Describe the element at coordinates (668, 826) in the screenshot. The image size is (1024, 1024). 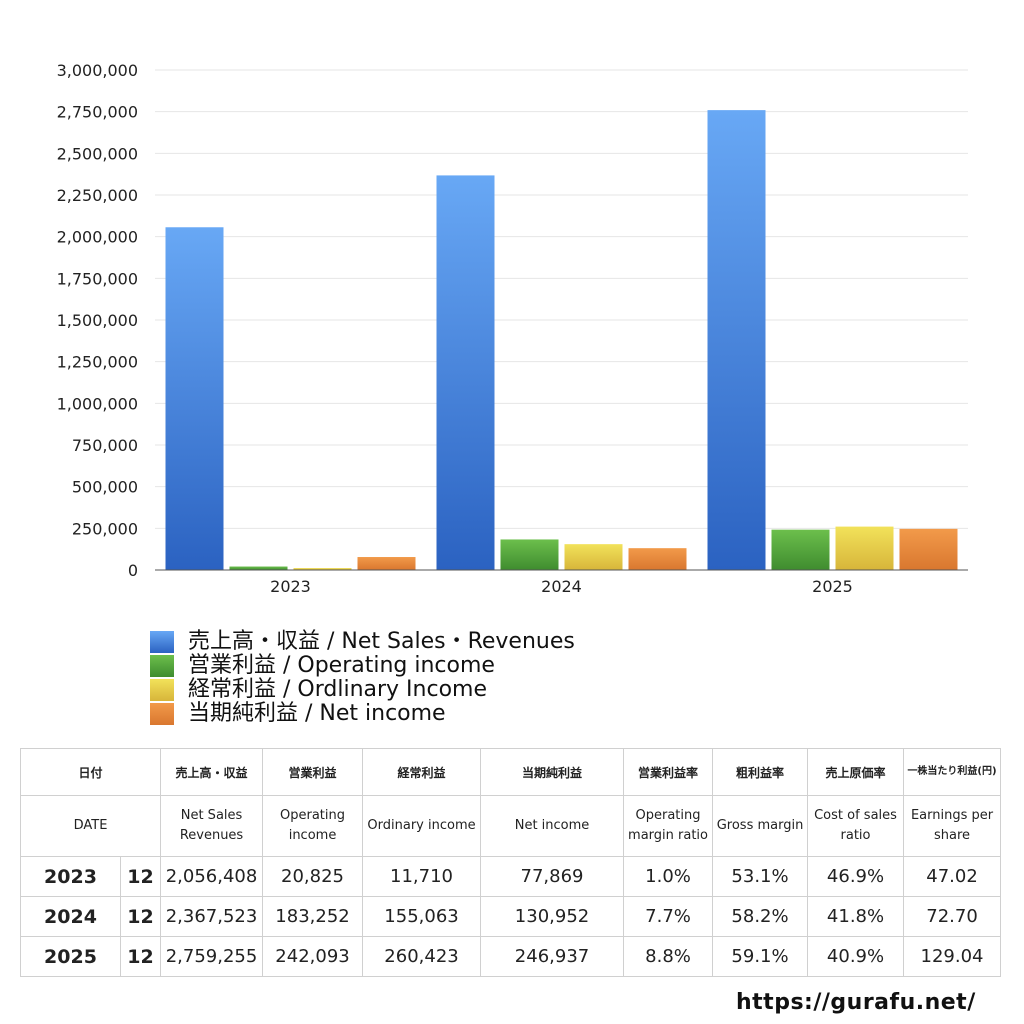
I see `header-opm-en: Operating margin ratio` at that location.